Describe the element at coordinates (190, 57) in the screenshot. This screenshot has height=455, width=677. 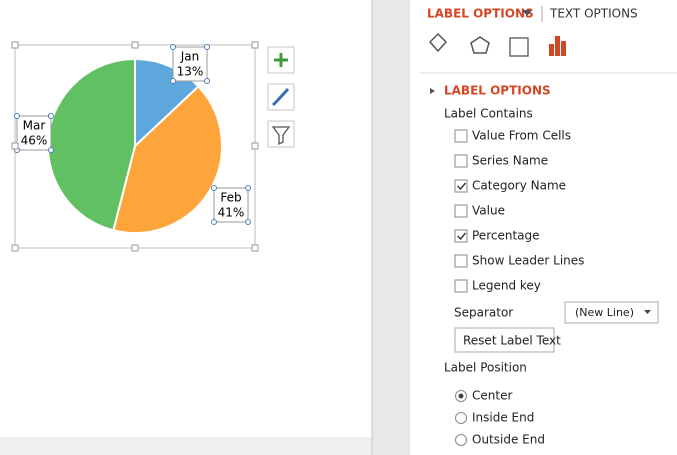
I see `data-label-category: Jan` at that location.